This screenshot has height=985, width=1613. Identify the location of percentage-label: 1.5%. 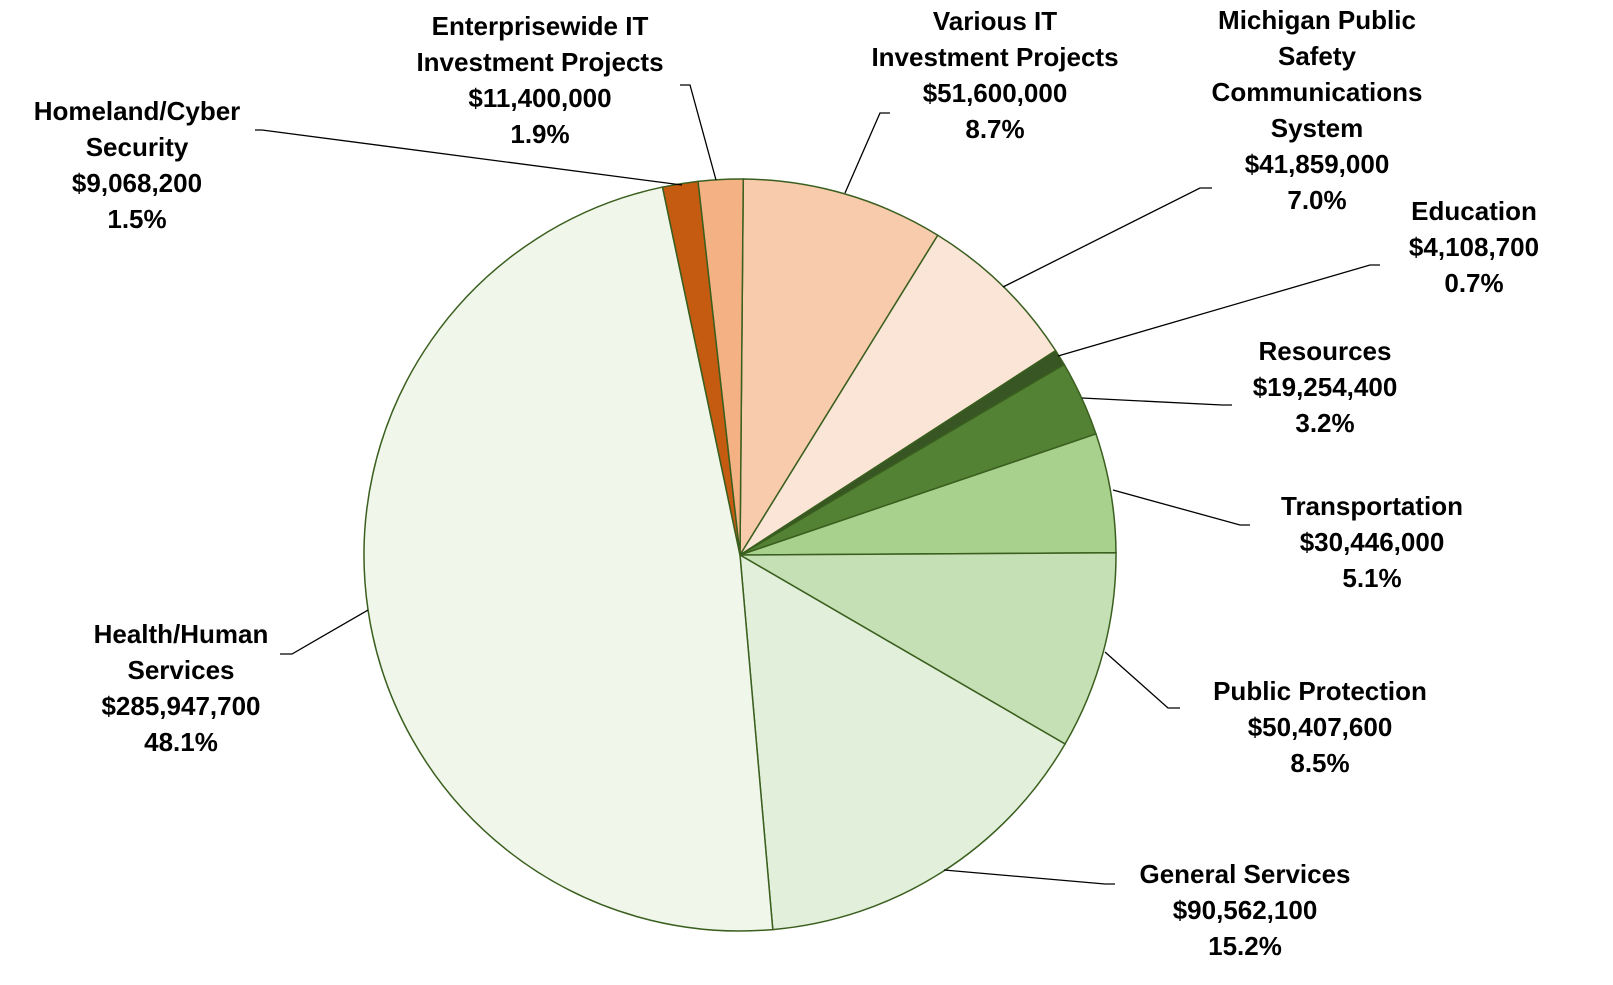
(137, 219).